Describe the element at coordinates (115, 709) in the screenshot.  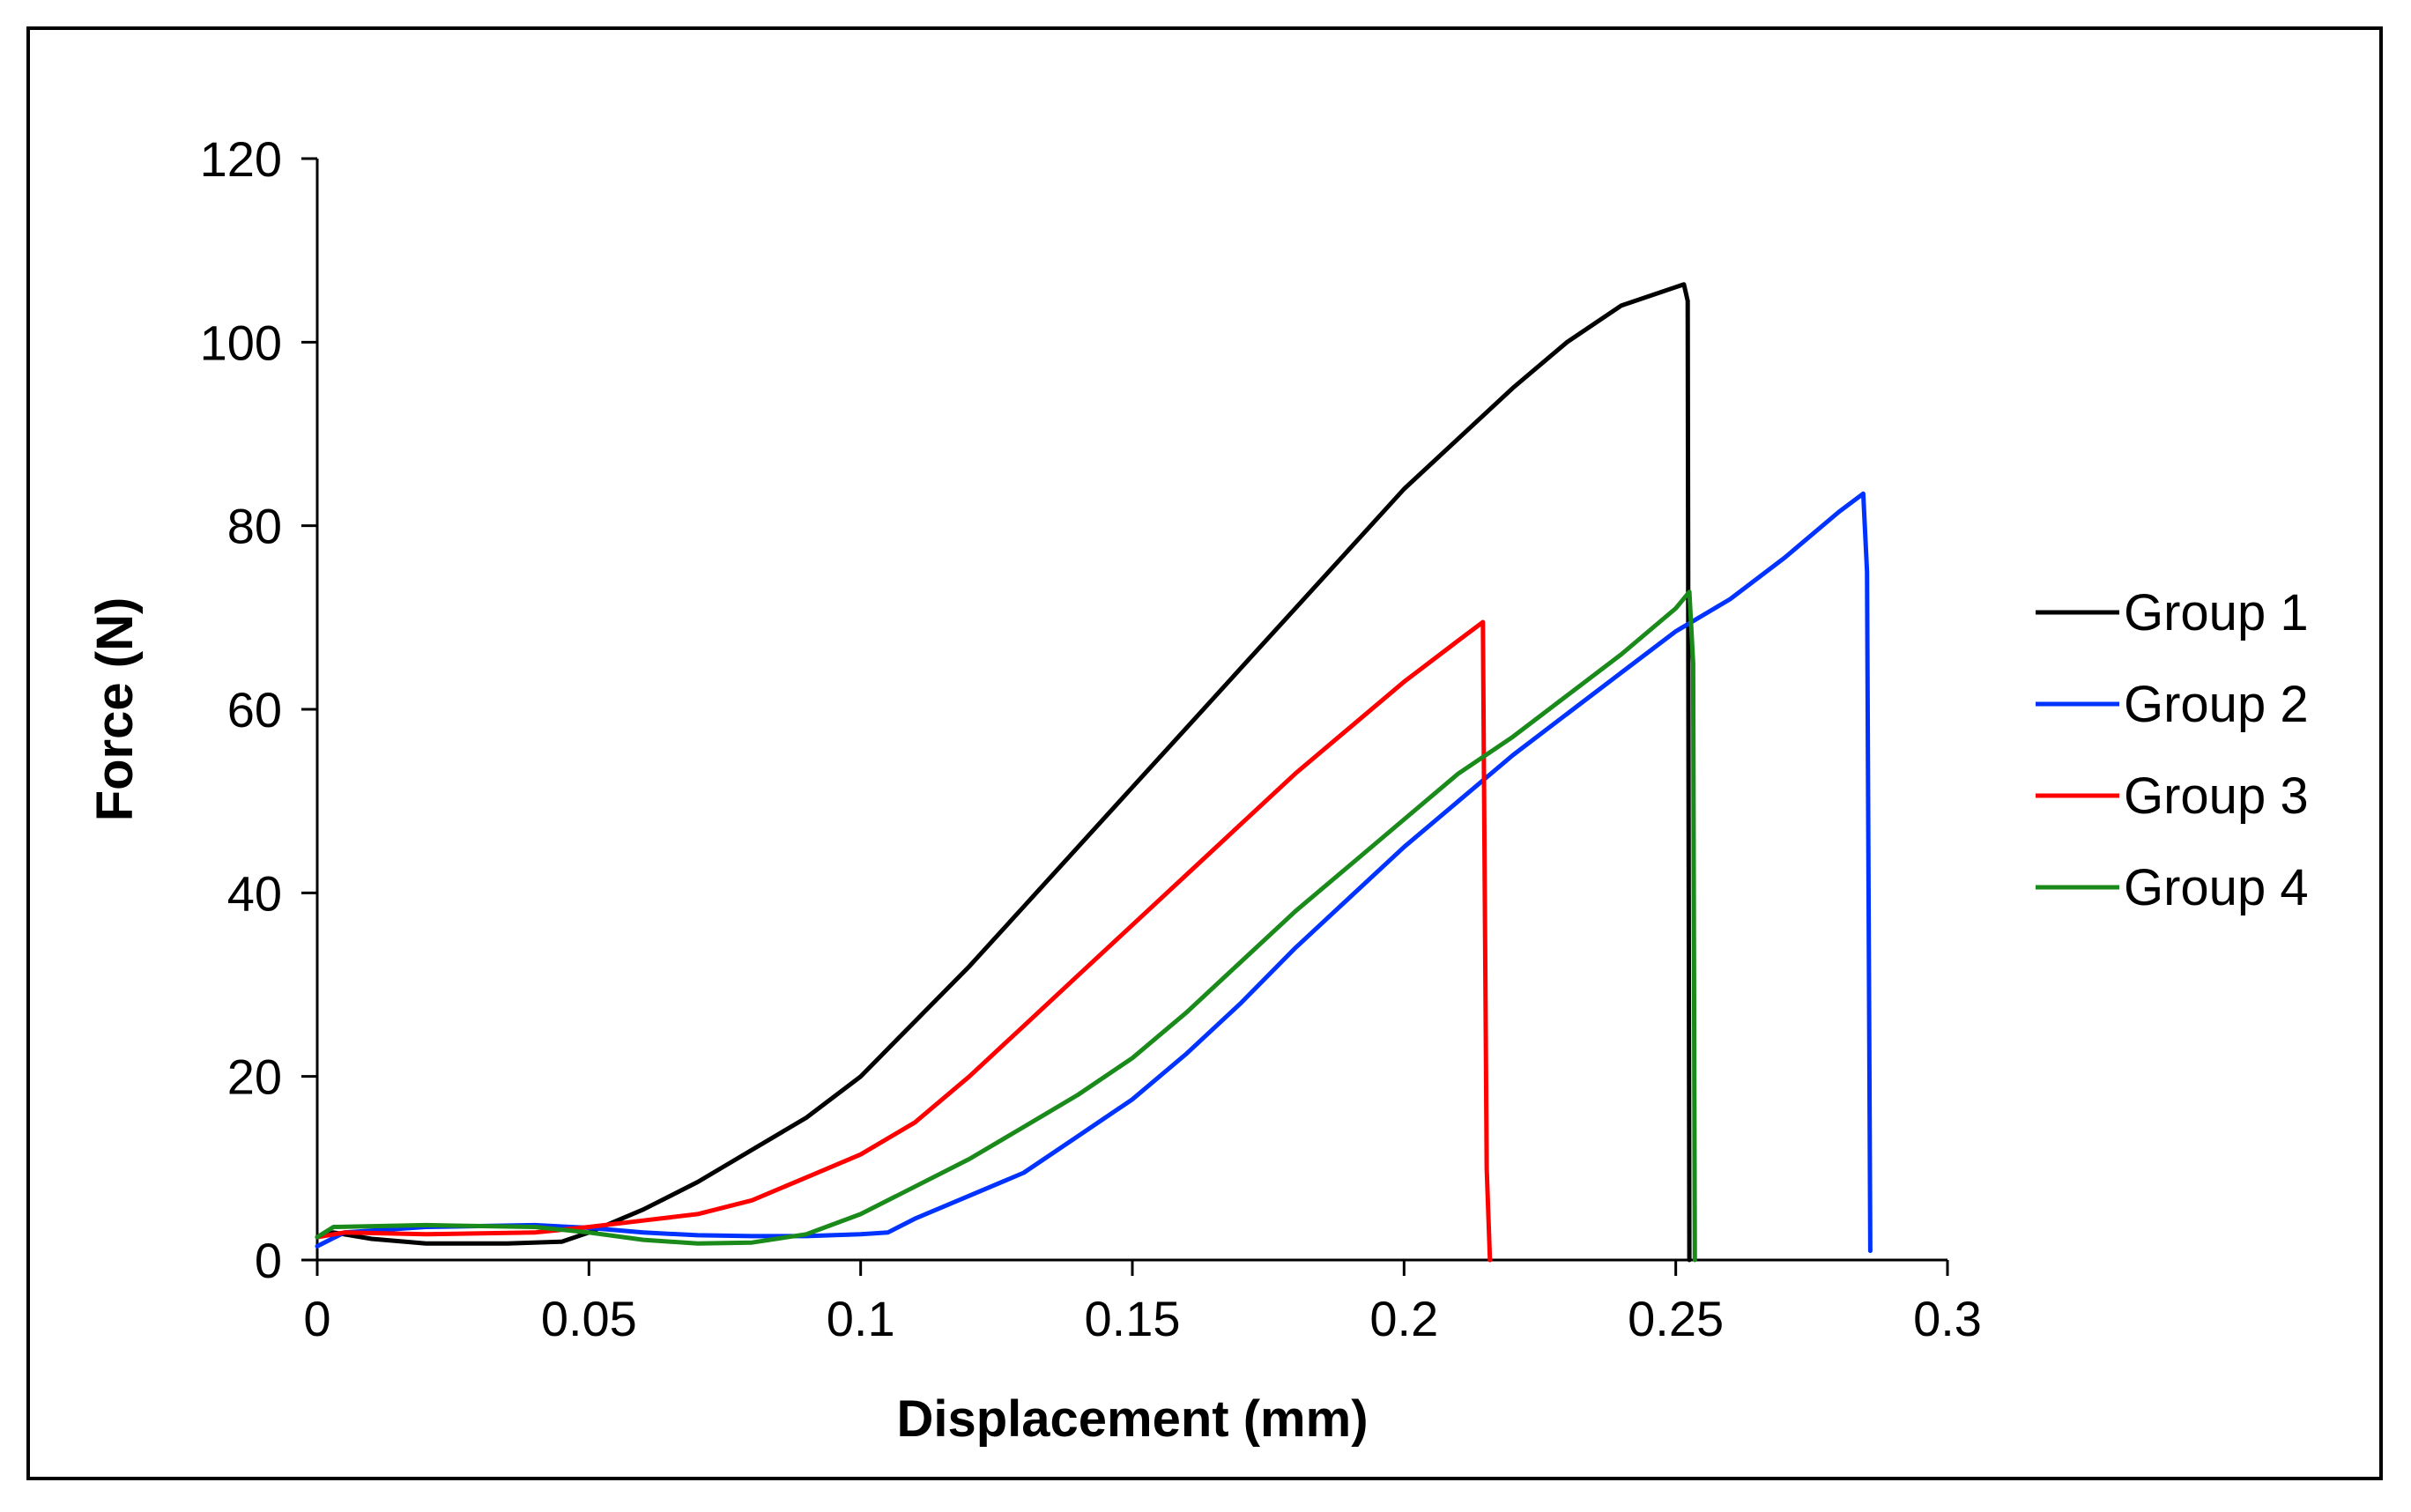
I see `y-axis-title: Force (N)` at that location.